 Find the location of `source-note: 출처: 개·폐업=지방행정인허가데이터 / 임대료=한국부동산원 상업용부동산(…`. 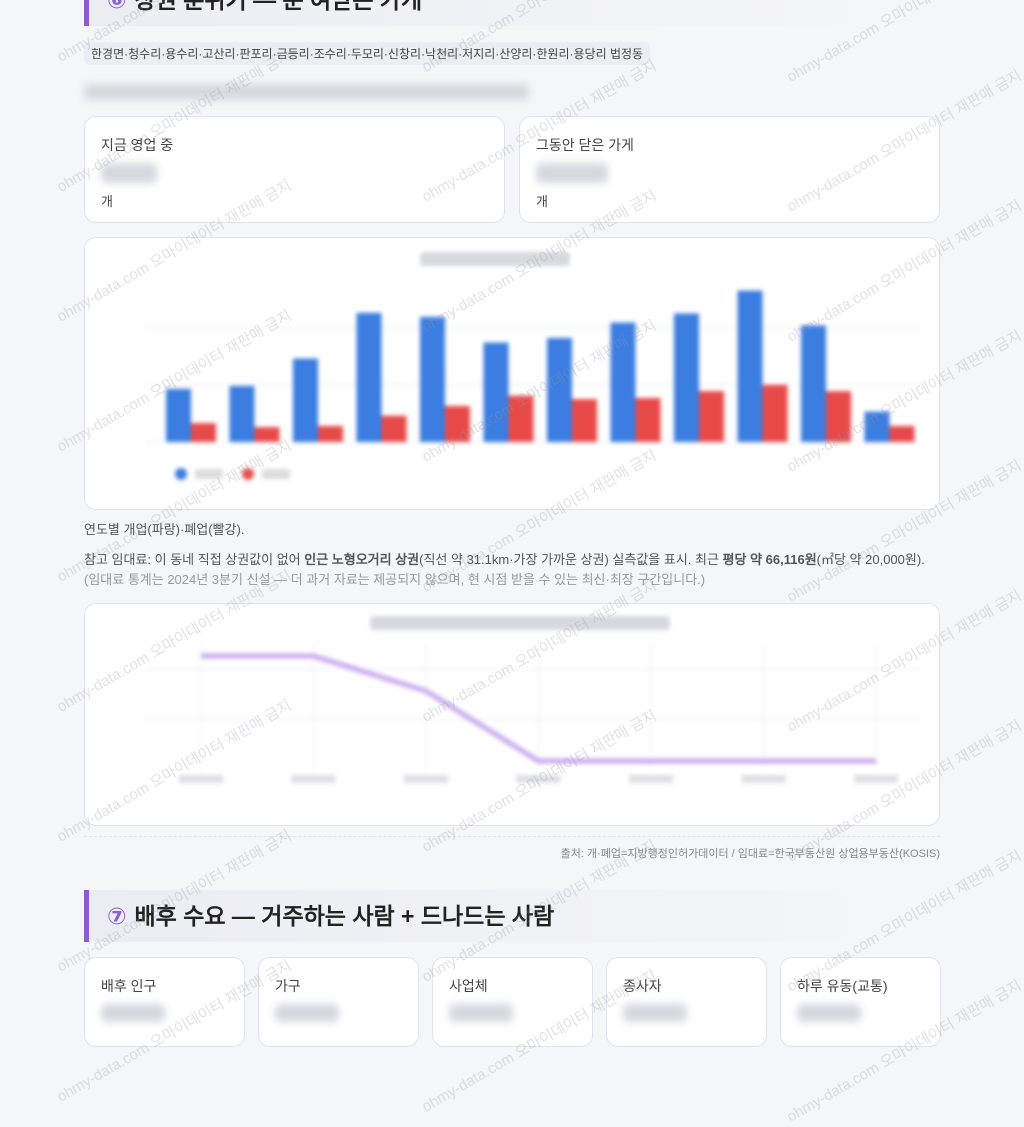

source-note: 출처: 개·폐업=지방행정인허가데이터 / 임대료=한국부동산원 상업용부동산(… is located at coordinates (750, 854).